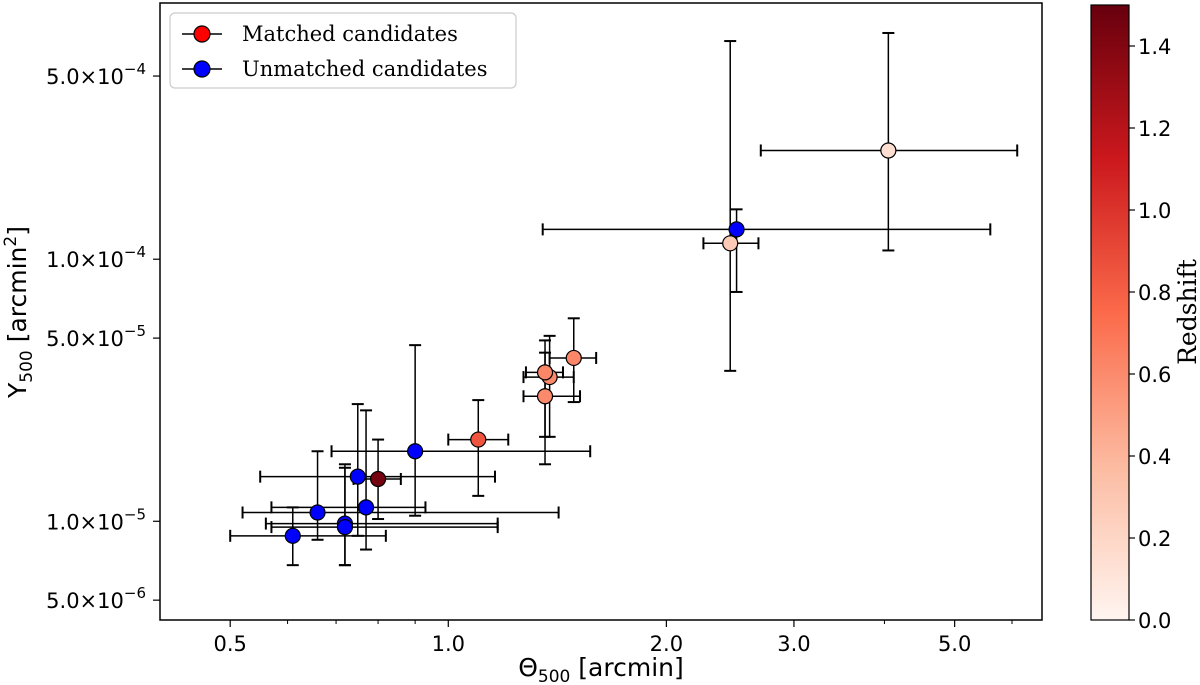 Image resolution: width=1200 pixels, height=685 pixels. I want to click on x-tick-label-0: 0.5, so click(230, 644).